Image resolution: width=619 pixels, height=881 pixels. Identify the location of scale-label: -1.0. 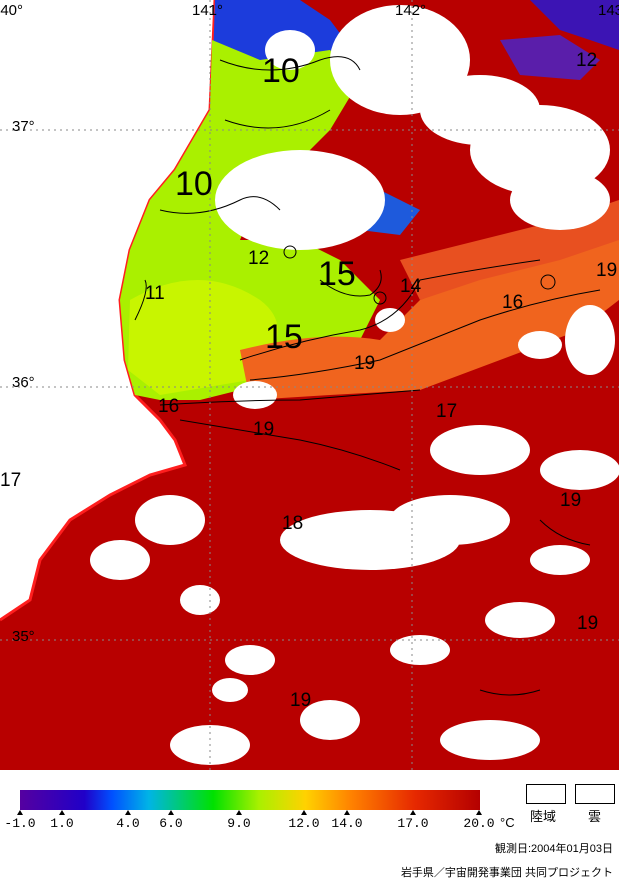
(20, 823).